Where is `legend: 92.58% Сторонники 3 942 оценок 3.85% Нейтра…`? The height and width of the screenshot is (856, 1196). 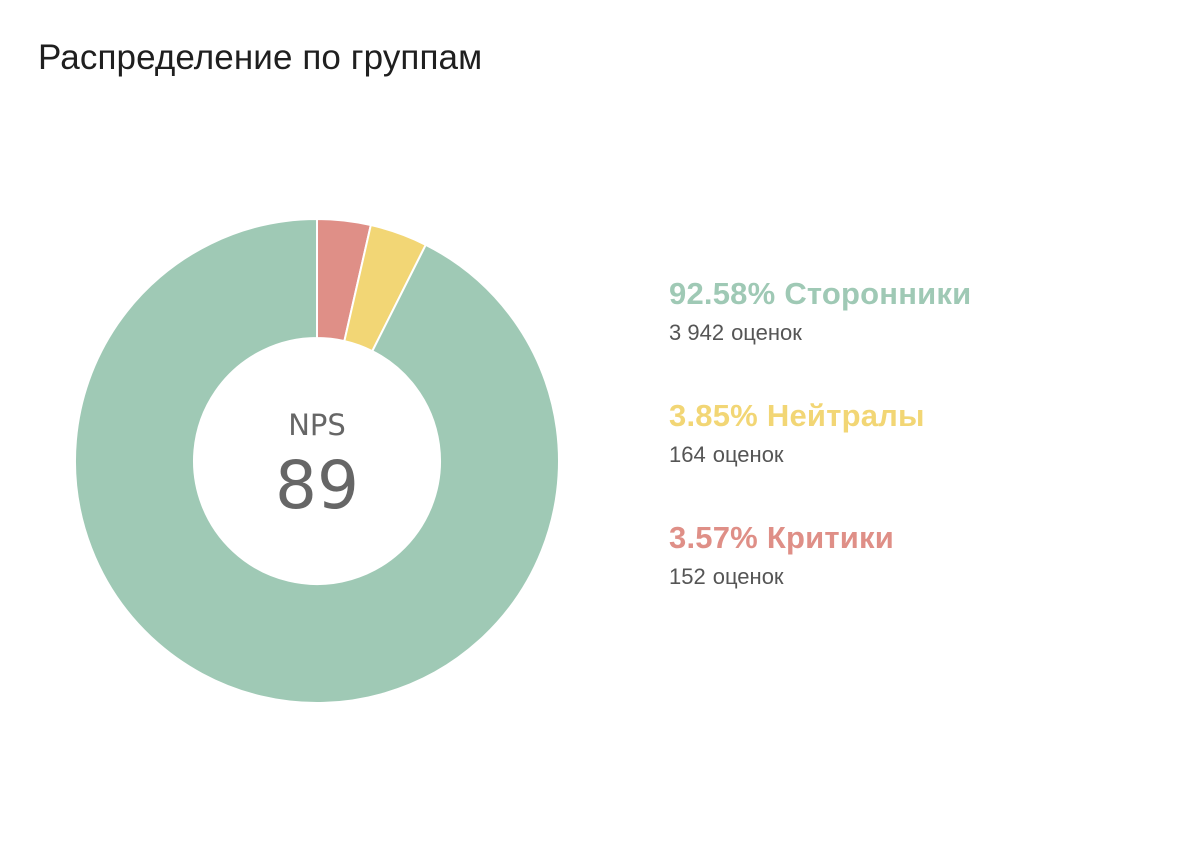
legend: 92.58% Сторонники 3 942 оценок 3.85% Нейтра… is located at coordinates (820, 455).